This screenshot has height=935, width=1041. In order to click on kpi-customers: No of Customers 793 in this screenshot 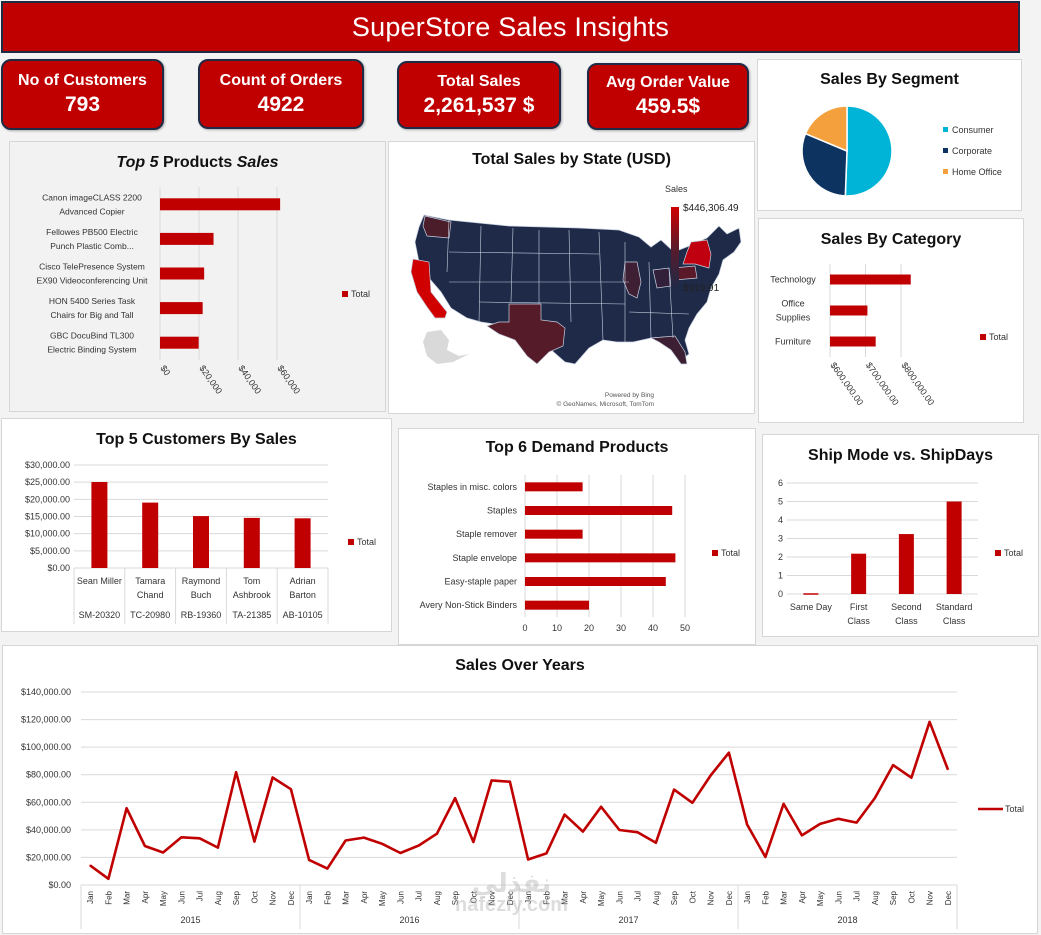, I will do `click(82, 94)`.